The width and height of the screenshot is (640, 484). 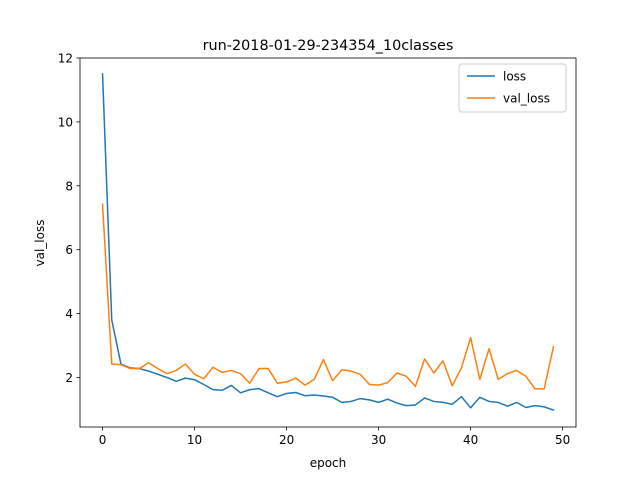 I want to click on legend: loss val_loss, so click(x=512, y=88).